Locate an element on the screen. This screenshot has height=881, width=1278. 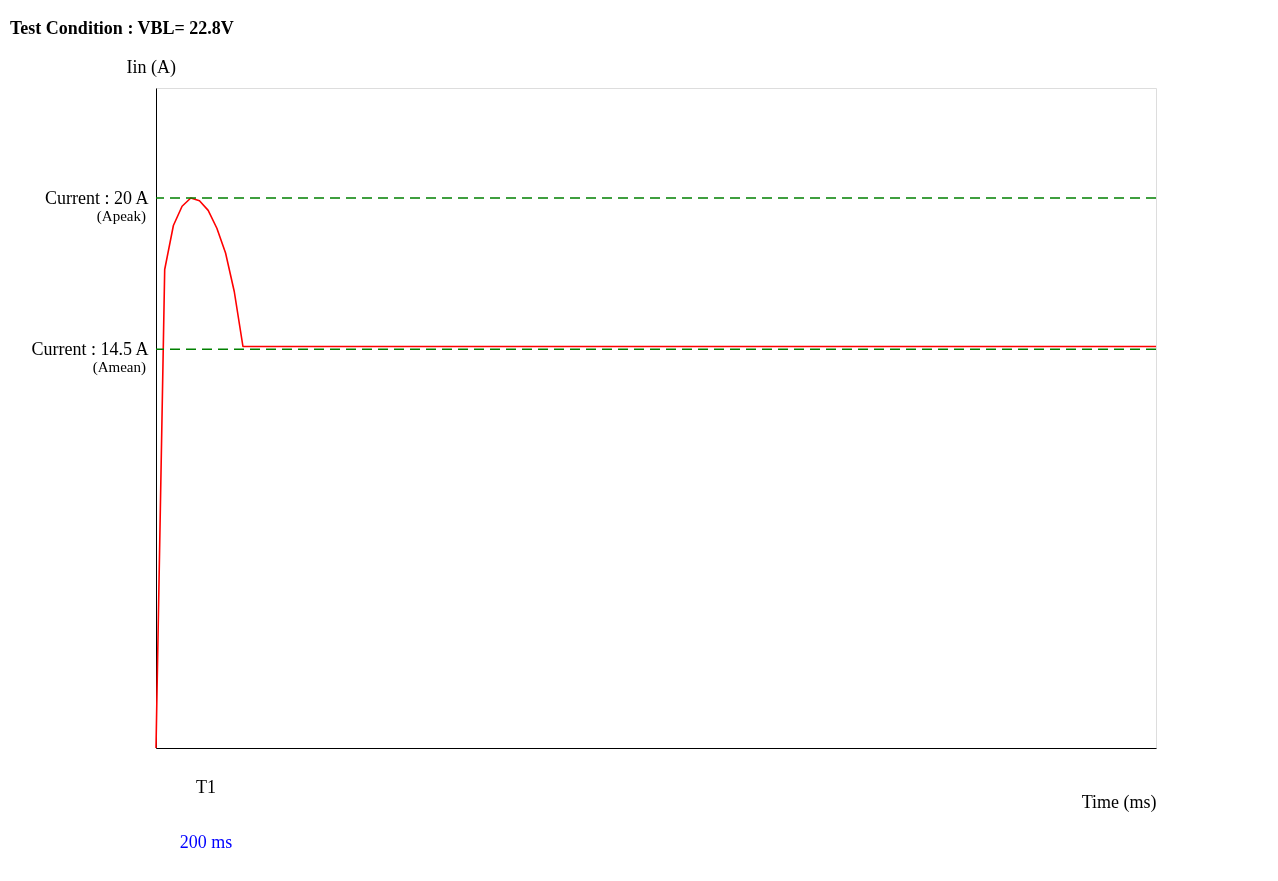
x-axis-title: Time (ms) is located at coordinates (1119, 802).